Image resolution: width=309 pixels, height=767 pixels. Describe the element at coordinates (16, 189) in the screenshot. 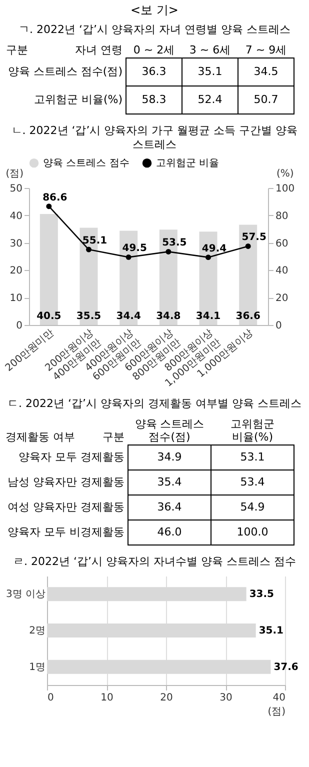

I see `y-tick-label: 50` at that location.